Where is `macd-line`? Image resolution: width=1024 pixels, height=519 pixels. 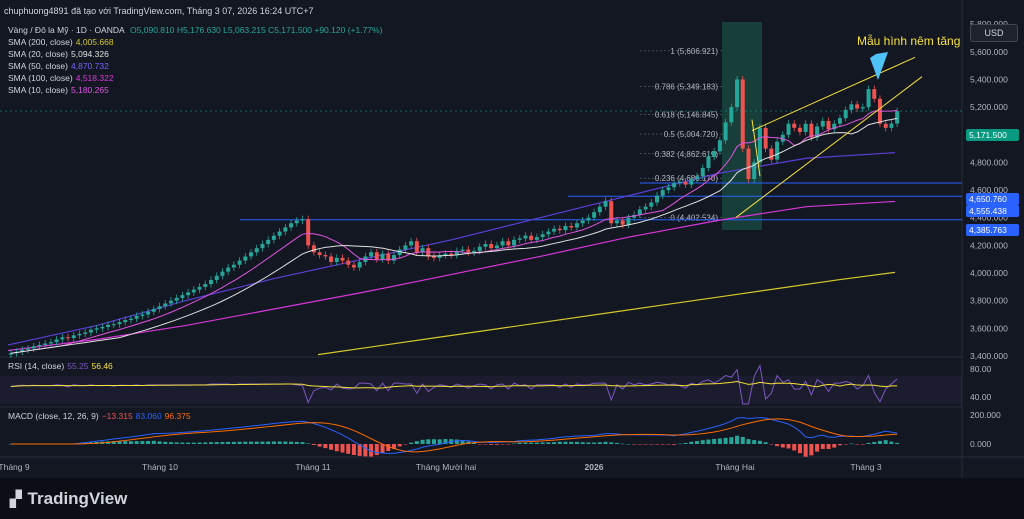 macd-line is located at coordinates (454, 435).